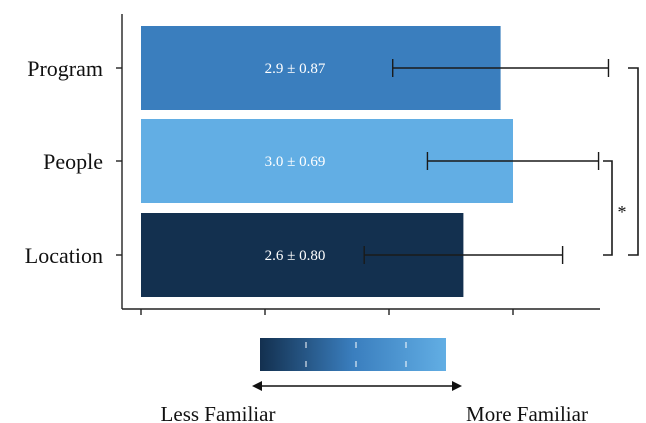  I want to click on value-labels: 2.9 ± 0.87 3.0 ± 0.69 2.6 ± 0.80, so click(295, 162).